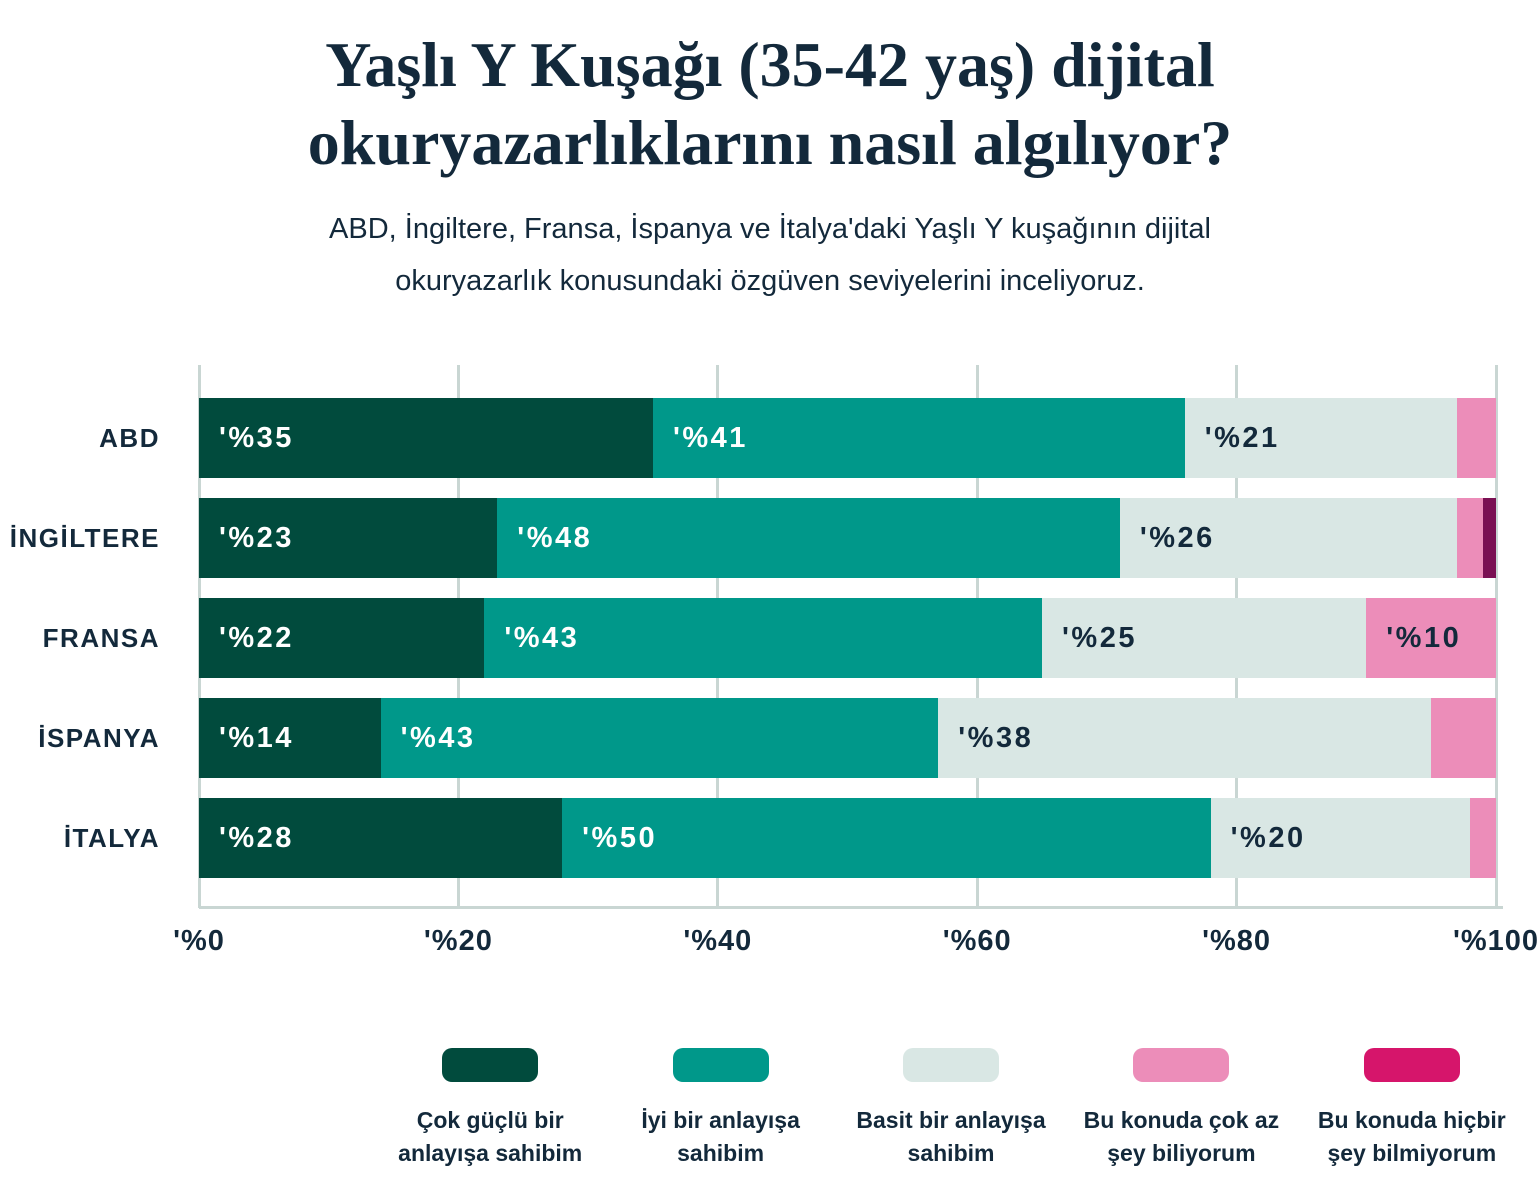  I want to click on page-title-line-1: Yaşlı Y Kuşağı (35-42 yaş) dijital, so click(770, 64).